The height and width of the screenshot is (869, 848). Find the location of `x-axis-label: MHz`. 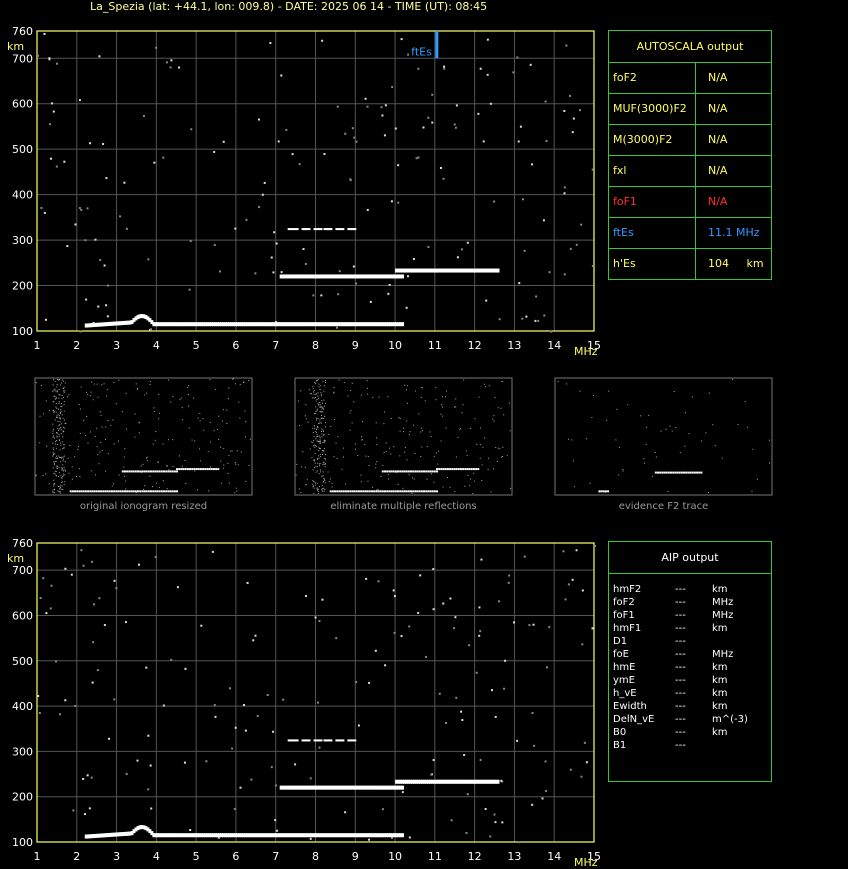

x-axis-label: MHz is located at coordinates (586, 862).